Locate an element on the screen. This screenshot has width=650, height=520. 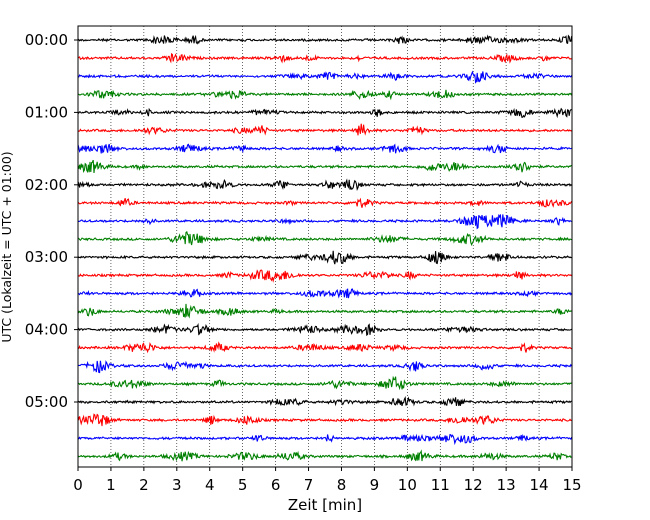
x-tick-label: 12 is located at coordinates (473, 485).